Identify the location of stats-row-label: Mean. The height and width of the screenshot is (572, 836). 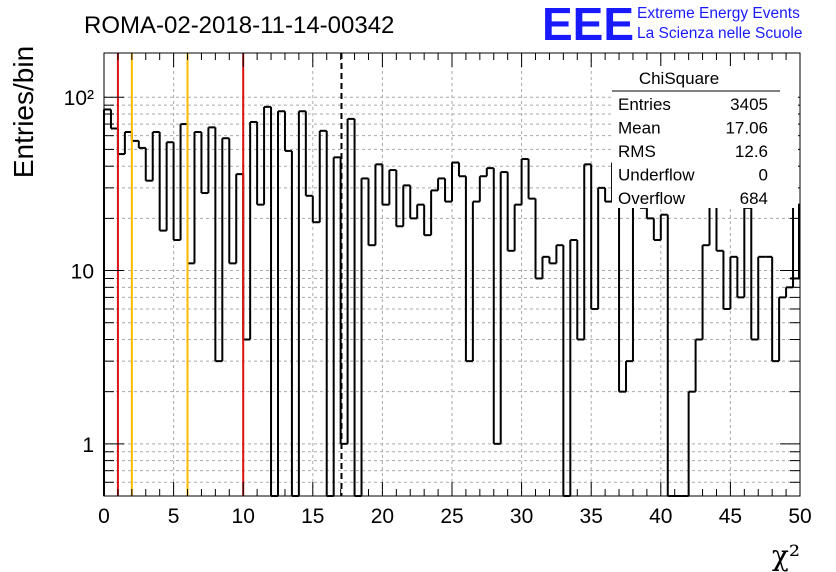
(639, 128).